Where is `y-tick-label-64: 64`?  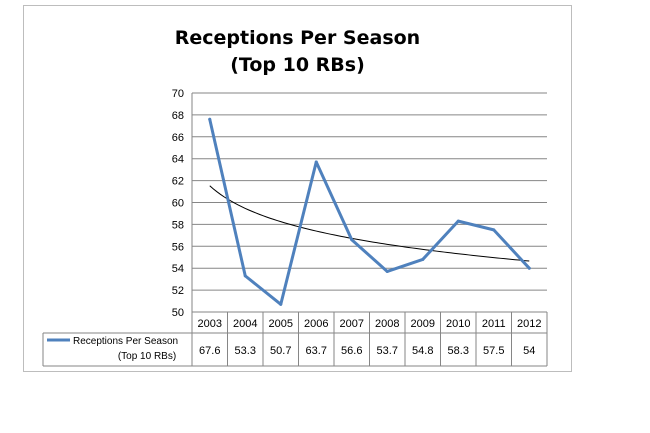 y-tick-label-64: 64 is located at coordinates (178, 160).